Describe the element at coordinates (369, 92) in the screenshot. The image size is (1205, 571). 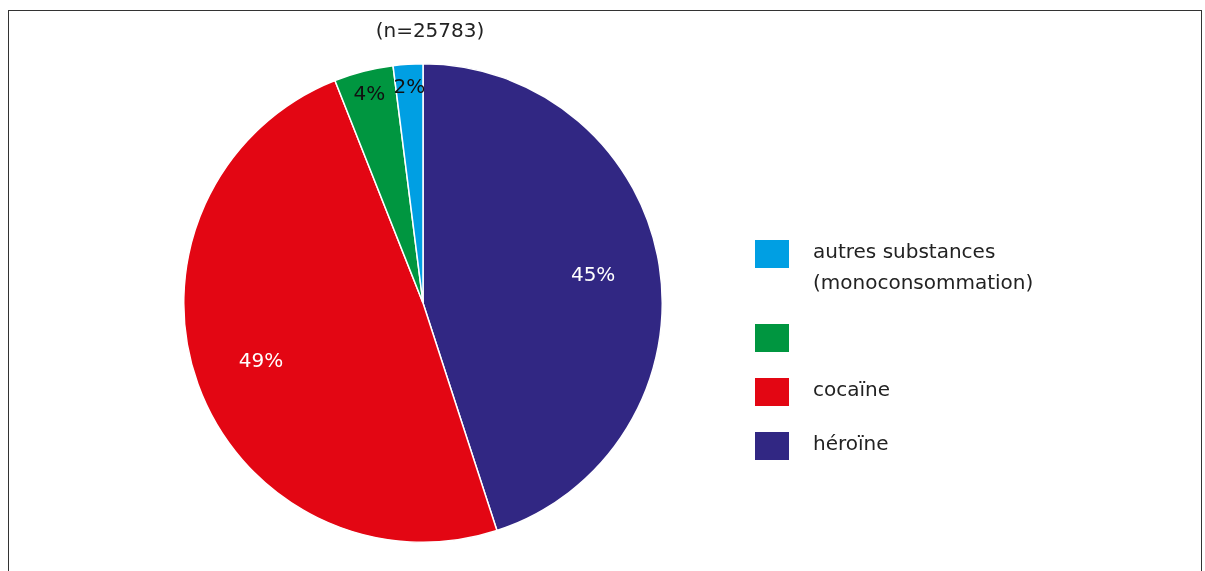
I see `data-label: 4%` at that location.